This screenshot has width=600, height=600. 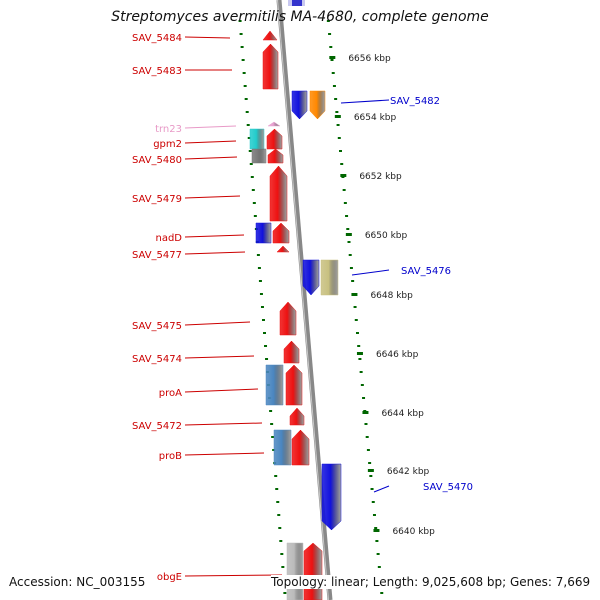 What do you see at coordinates (157, 359) in the screenshot?
I see `gene-label-left: SAV_5474` at bounding box center [157, 359].